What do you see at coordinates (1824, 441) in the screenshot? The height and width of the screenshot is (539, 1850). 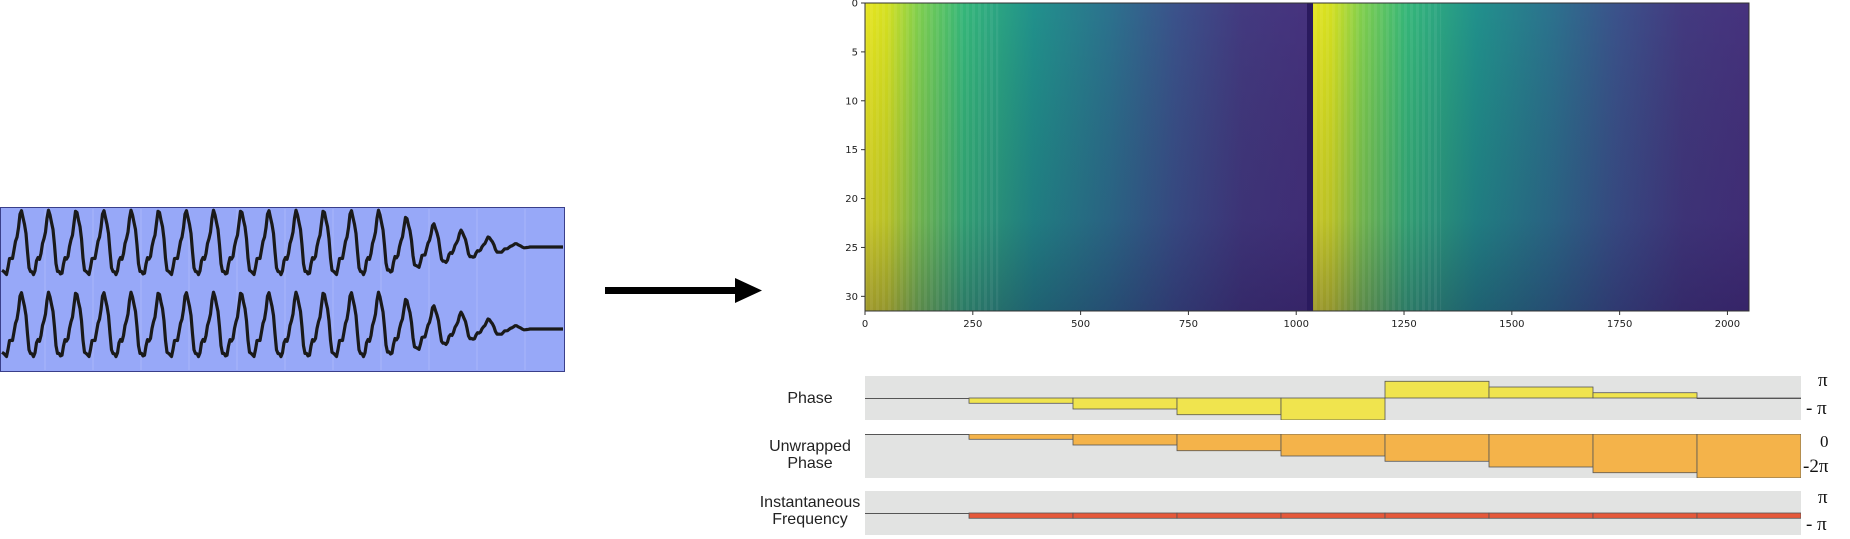 I see `unwrapped-scale-top: 0` at bounding box center [1824, 441].